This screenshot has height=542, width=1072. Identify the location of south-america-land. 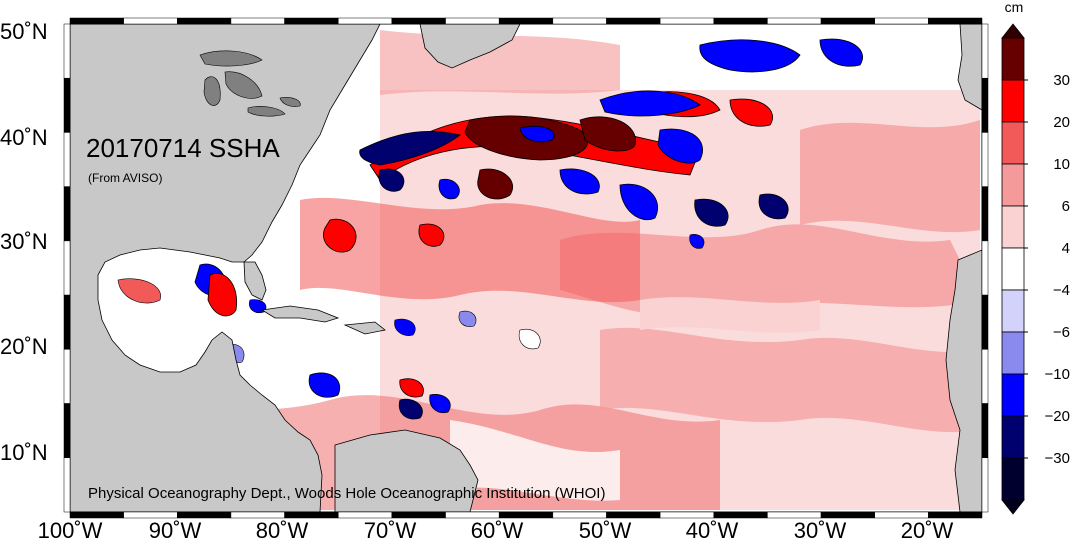
(406, 470).